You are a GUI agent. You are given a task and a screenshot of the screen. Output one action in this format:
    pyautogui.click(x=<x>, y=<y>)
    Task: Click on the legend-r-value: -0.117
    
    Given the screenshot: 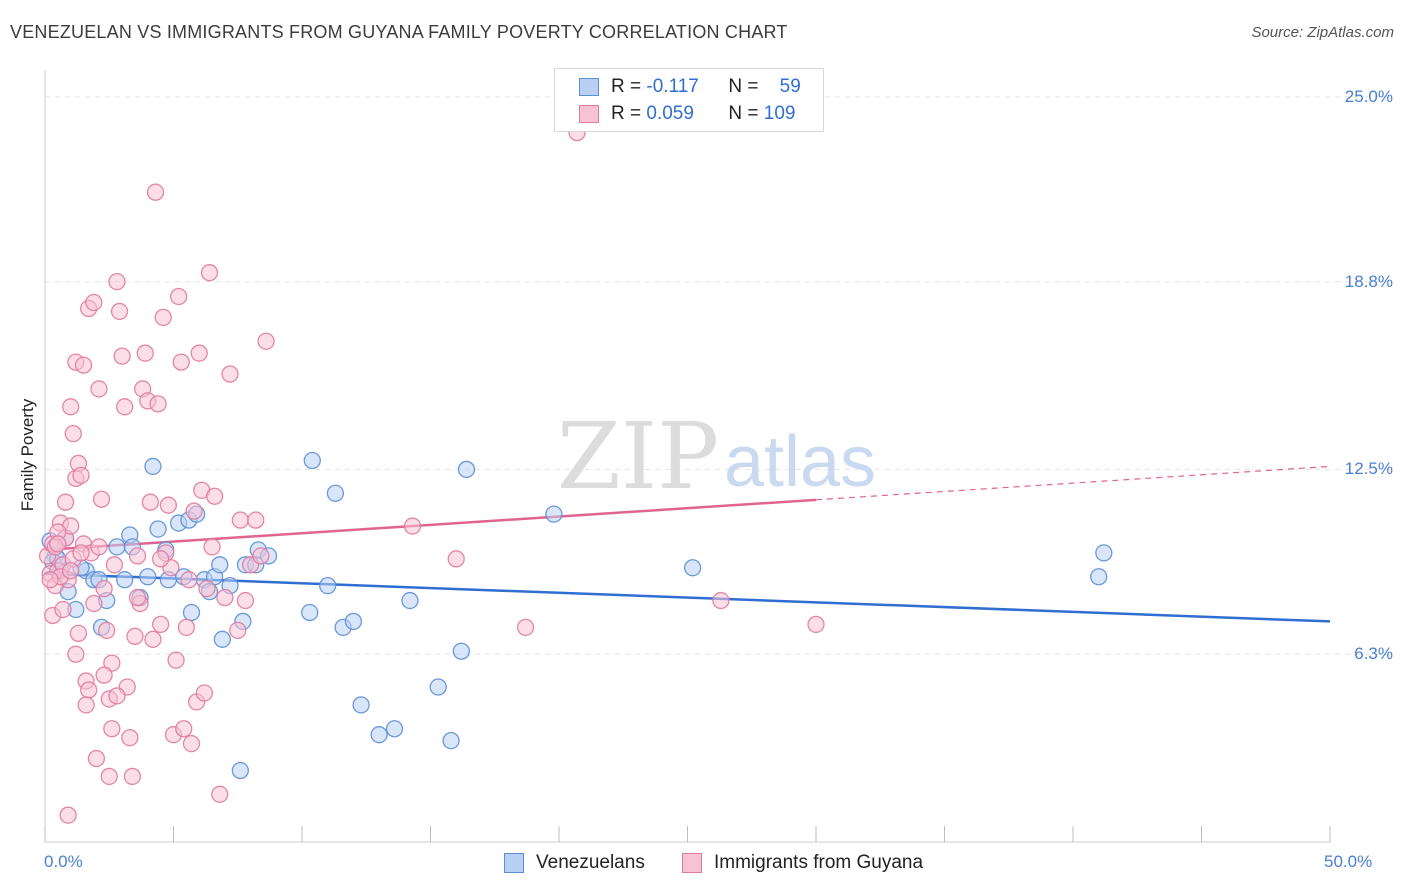 What is the action you would take?
    pyautogui.click(x=672, y=86)
    